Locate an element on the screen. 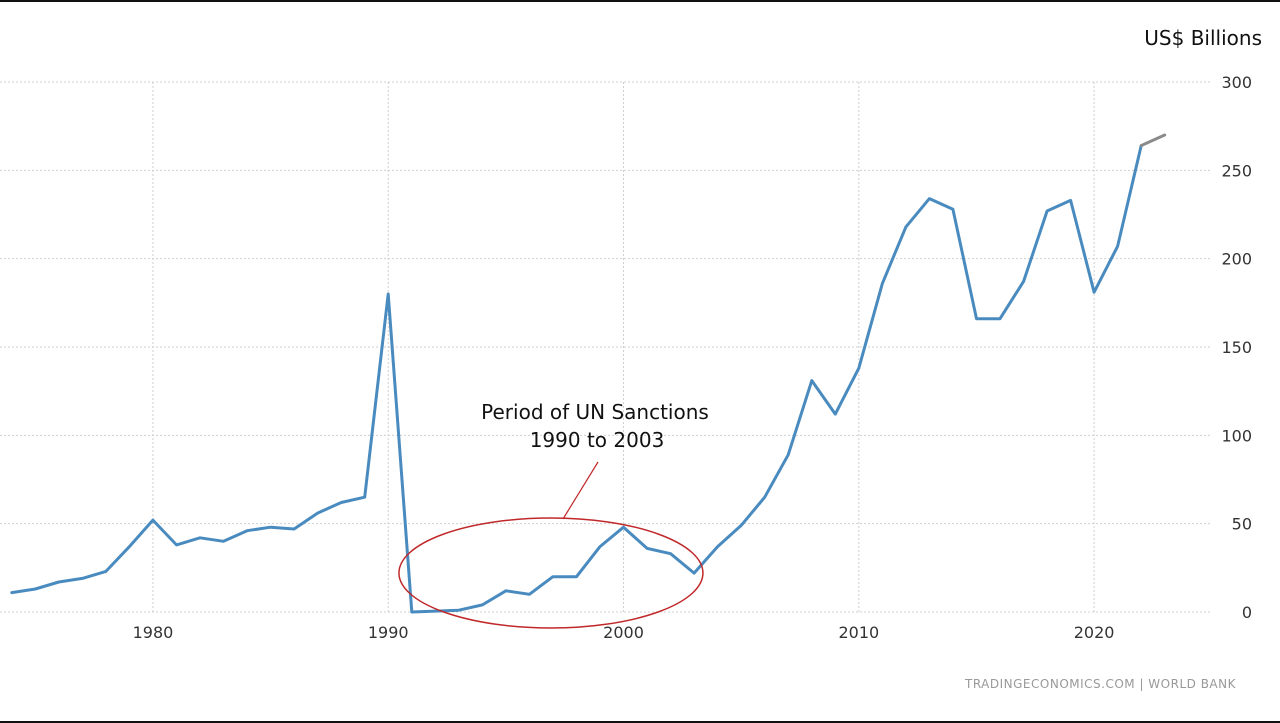 This screenshot has width=1280, height=723. annotation-text-line2: 1990 to 2003 is located at coordinates (597, 440).